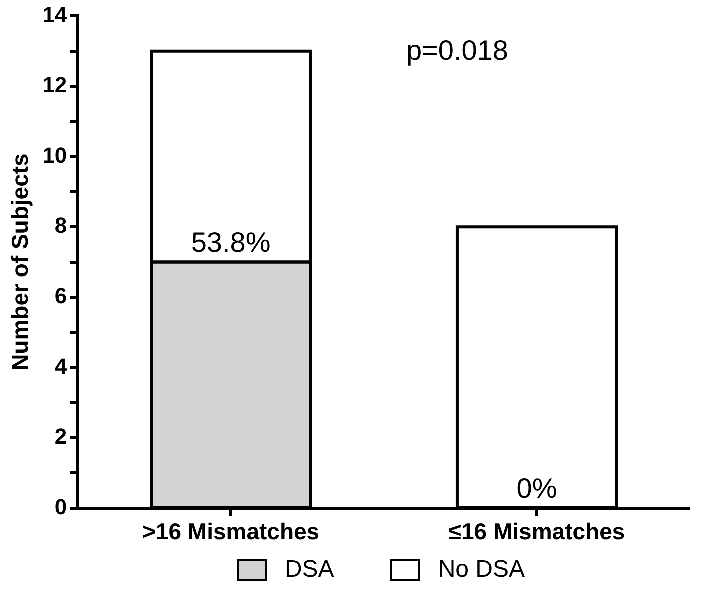 Image resolution: width=702 pixels, height=599 pixels. Describe the element at coordinates (61, 225) in the screenshot. I see `y-tick-label: 8` at that location.